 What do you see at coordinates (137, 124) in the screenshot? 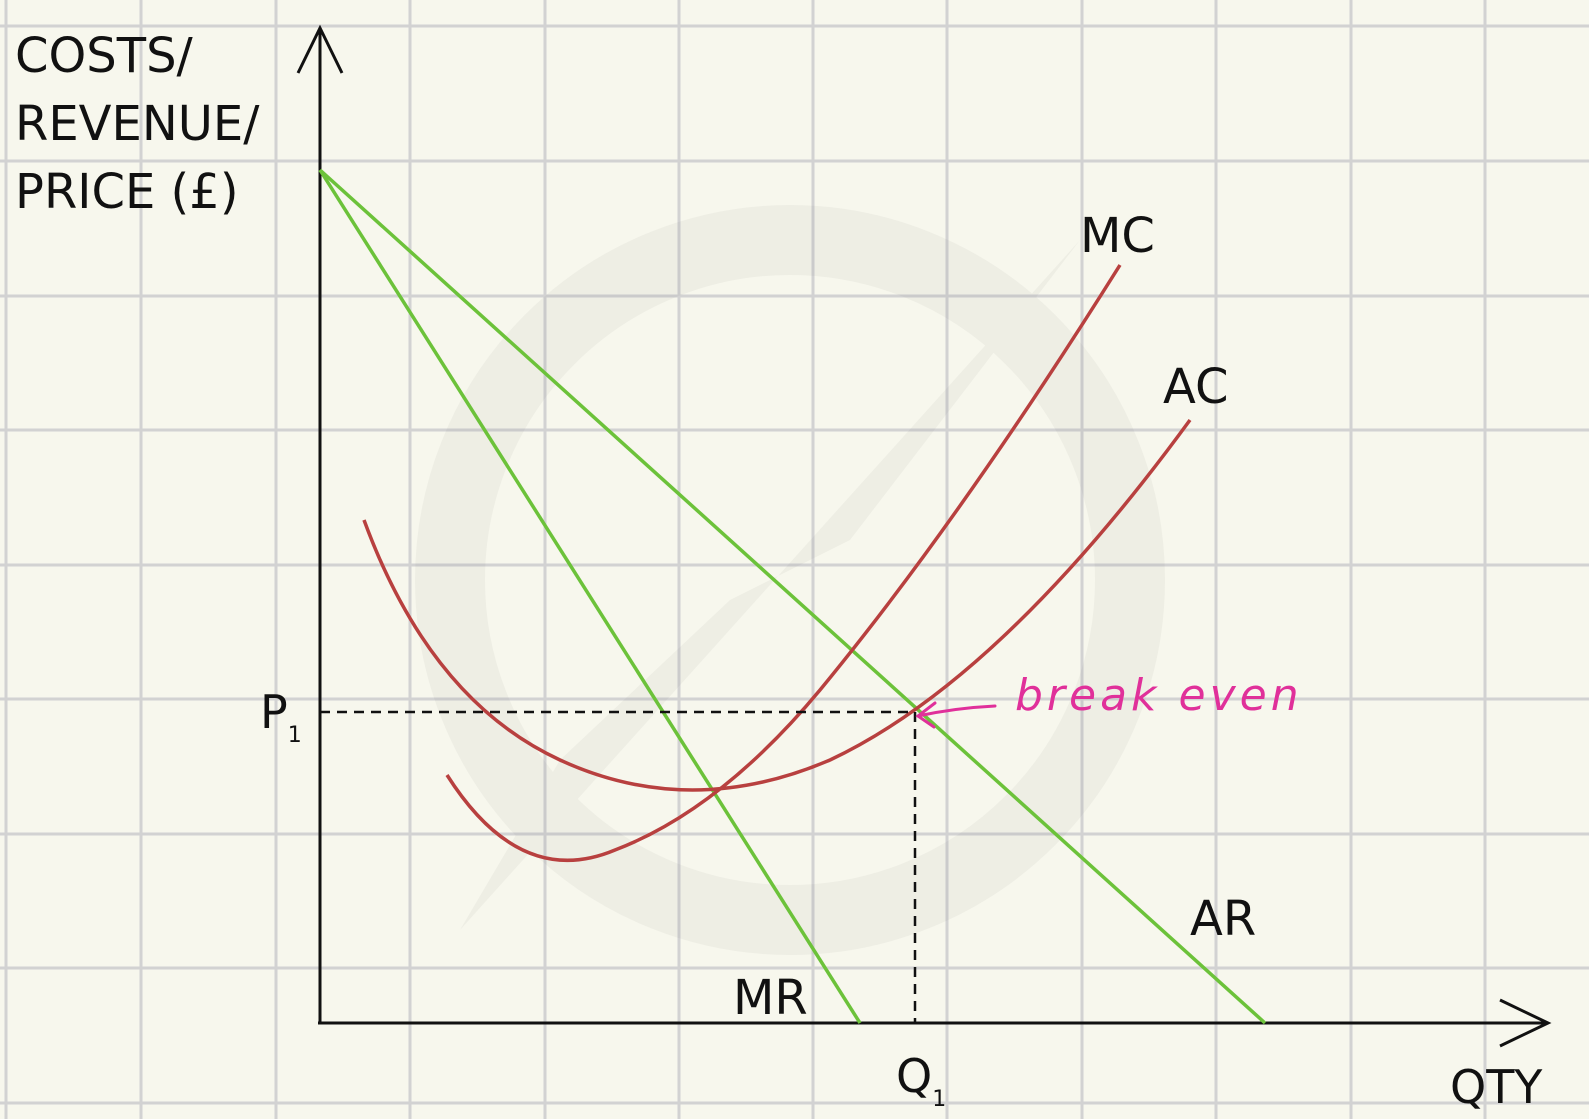
I see `y-axis-label-line-2: REVENUE/` at bounding box center [137, 124].